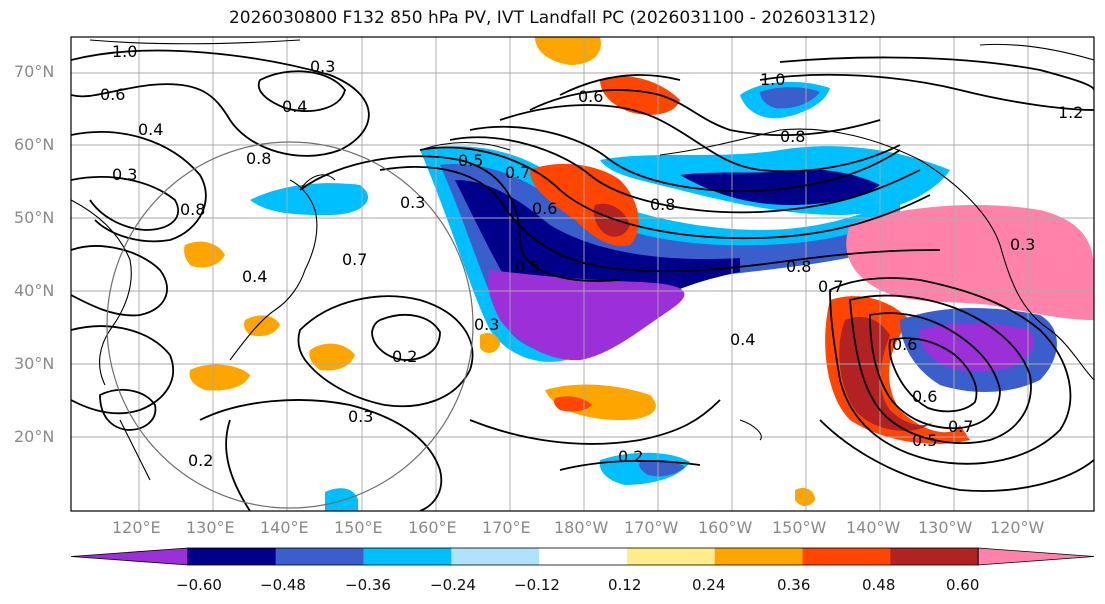 The width and height of the screenshot is (1105, 604). What do you see at coordinates (625, 585) in the screenshot?
I see `colorbar-tick-label: 0.12` at bounding box center [625, 585].